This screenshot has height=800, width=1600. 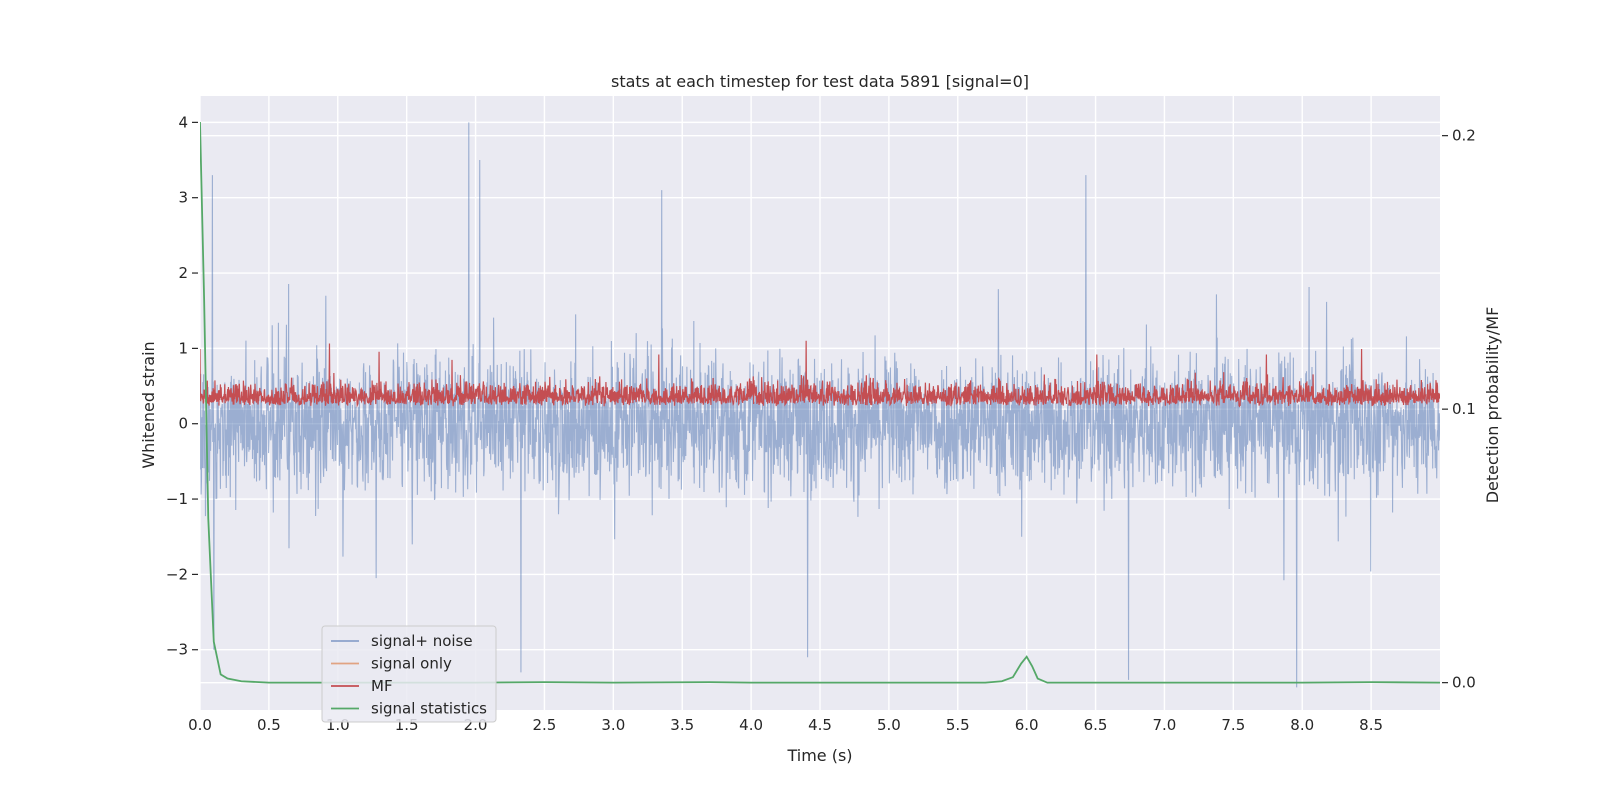 What do you see at coordinates (1492, 405) in the screenshot?
I see `y-axis-right-label: Detection probability/MF` at bounding box center [1492, 405].